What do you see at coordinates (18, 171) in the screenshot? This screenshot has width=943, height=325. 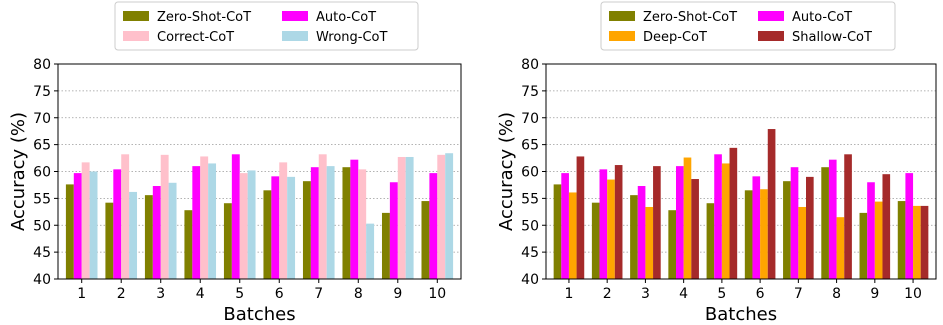 I see `y-axis-label: Accuracy (%)` at bounding box center [18, 171].